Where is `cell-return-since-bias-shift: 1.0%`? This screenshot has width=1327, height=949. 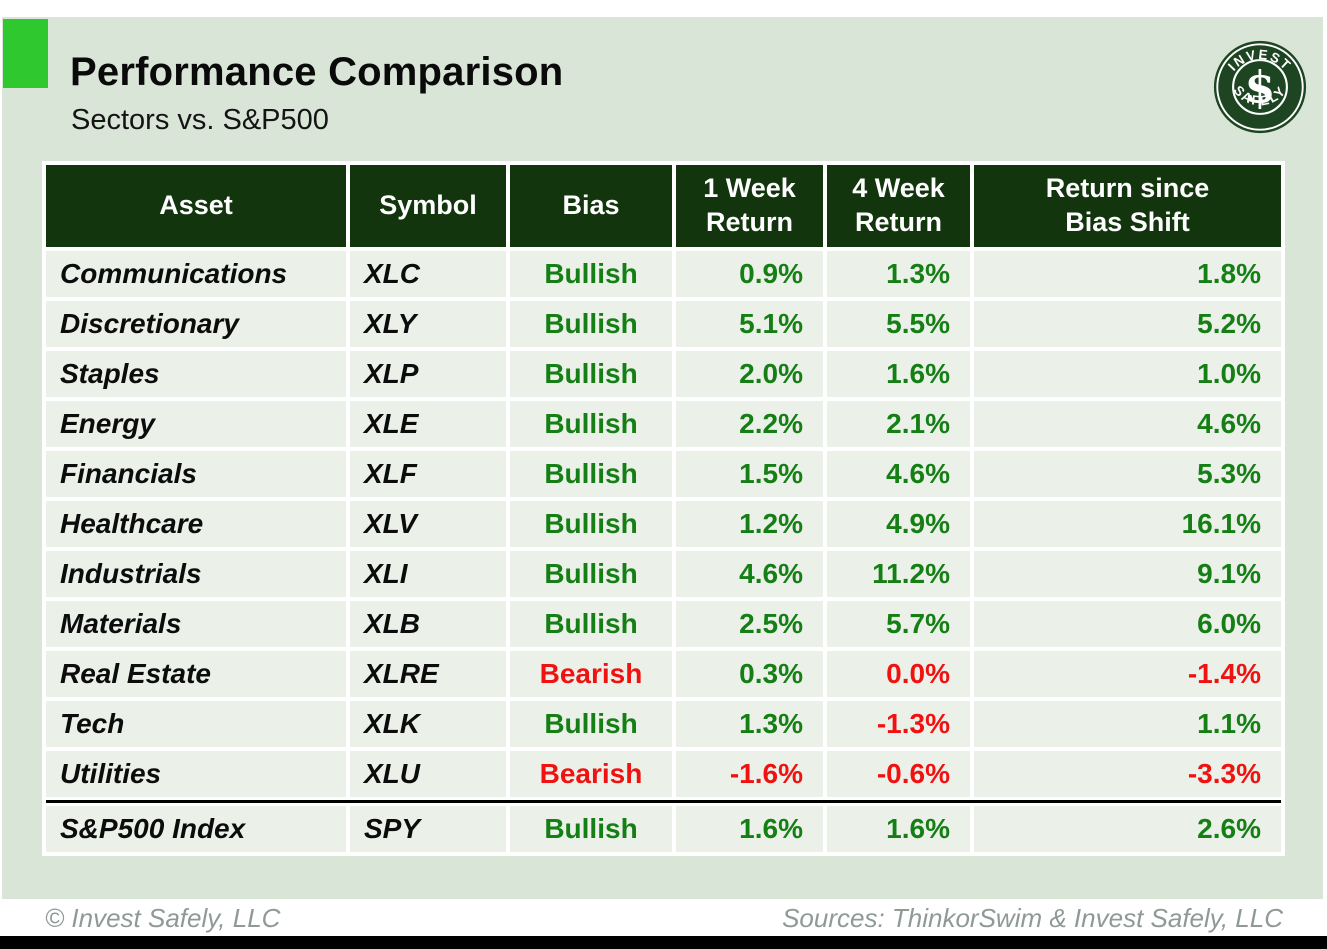 cell-return-since-bias-shift: 1.0% is located at coordinates (1127, 374).